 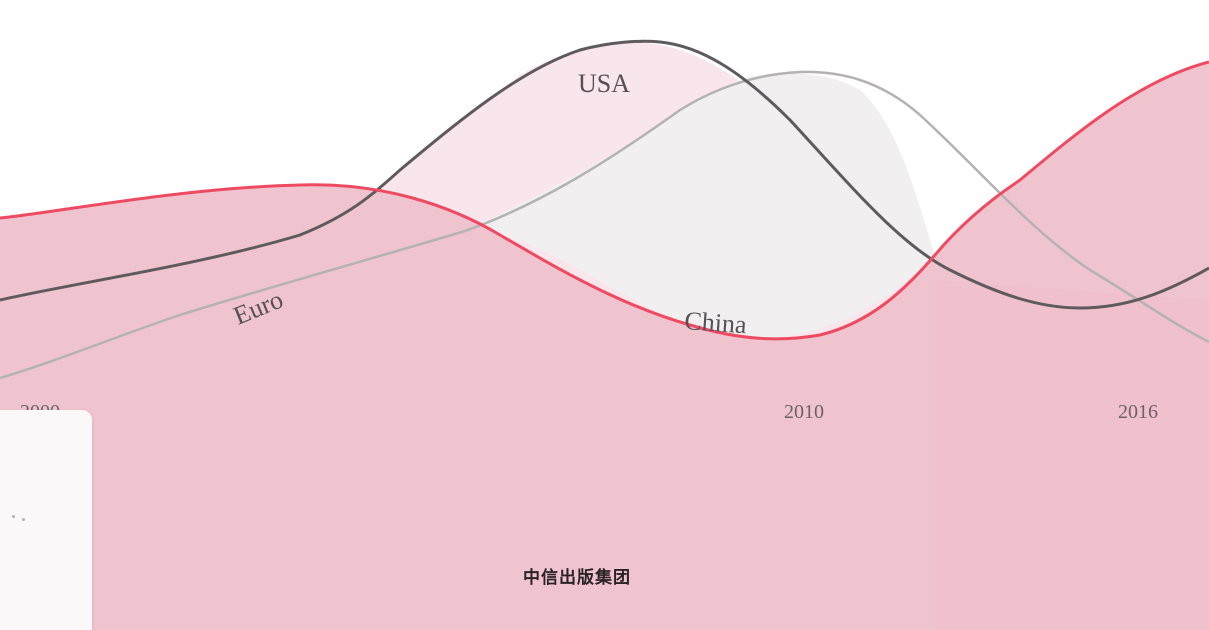 What do you see at coordinates (1138, 412) in the screenshot?
I see `year-label-2016: 2016` at bounding box center [1138, 412].